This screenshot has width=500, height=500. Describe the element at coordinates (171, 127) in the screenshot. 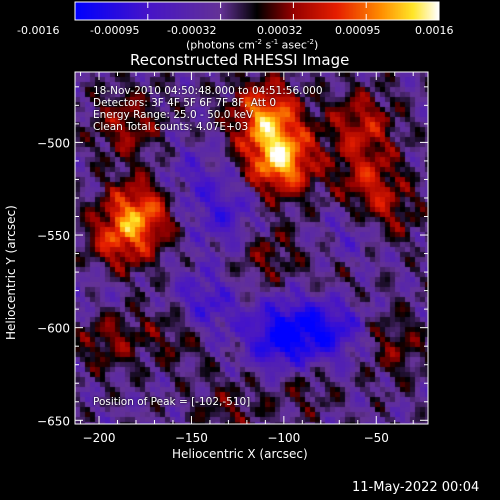

I see `overlay-clean-counts: Clean Total counts: 4.07E+03` at that location.